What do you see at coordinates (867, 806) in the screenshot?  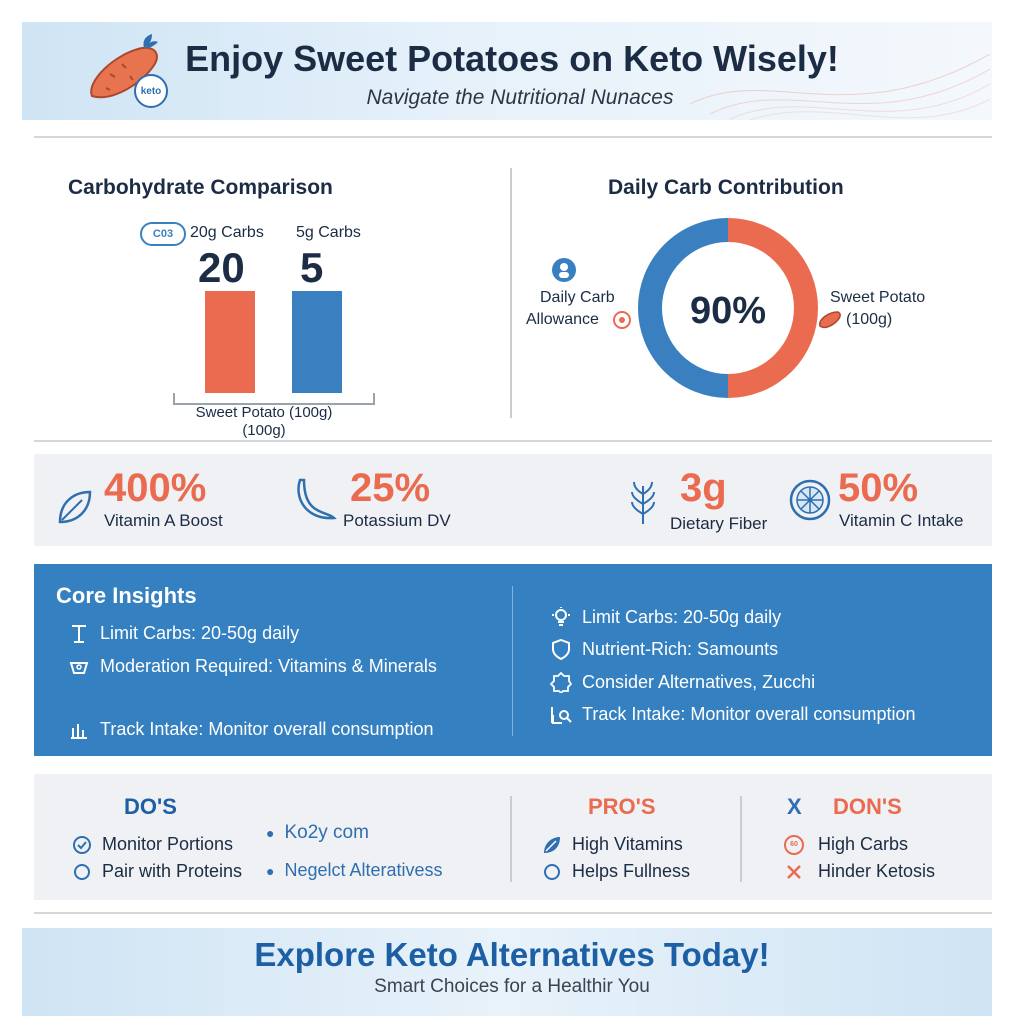 I see `donts-title: DON'S` at bounding box center [867, 806].